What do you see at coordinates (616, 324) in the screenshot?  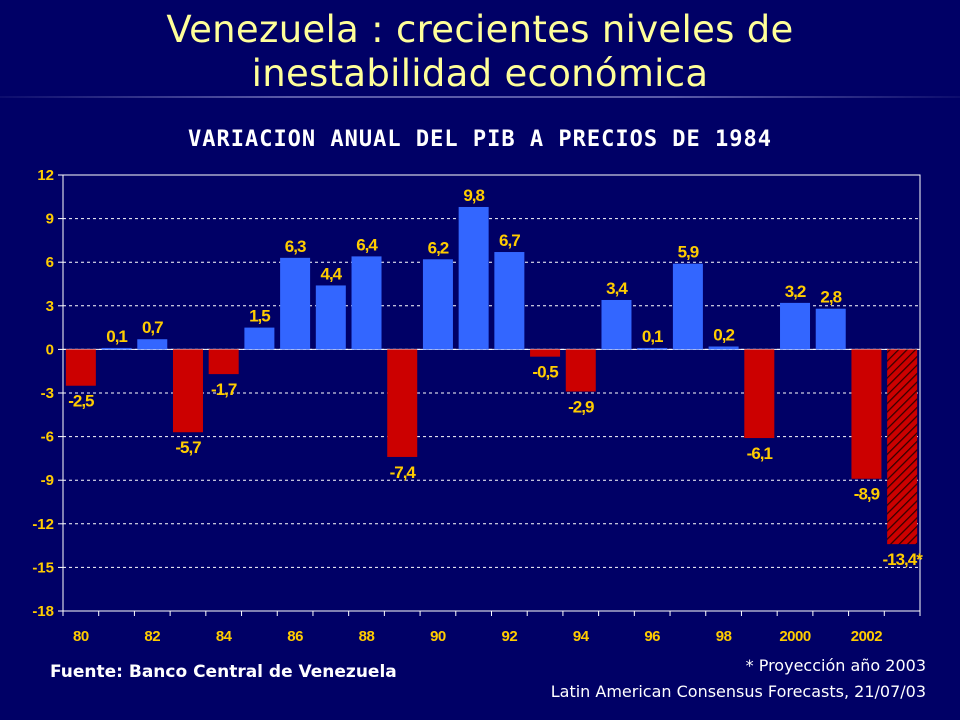 I see `bar-1995` at bounding box center [616, 324].